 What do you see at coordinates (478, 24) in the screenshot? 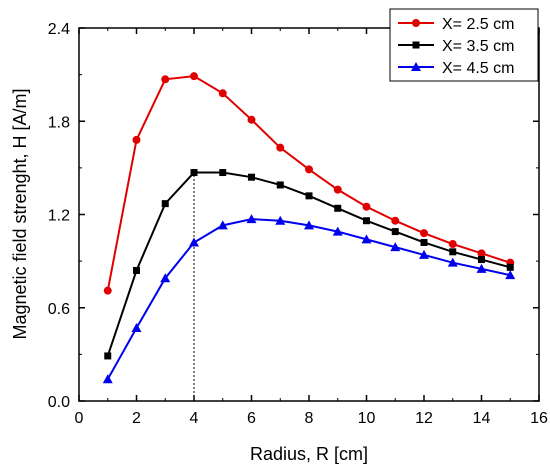
I see `legend-label: X= 2.5 cm` at bounding box center [478, 24].